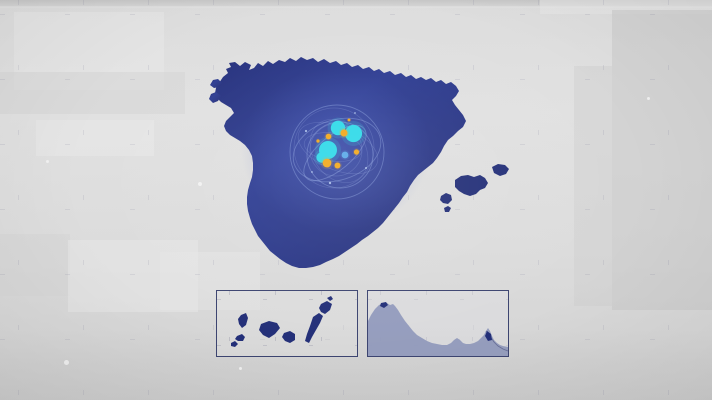  What do you see at coordinates (234, 344) in the screenshot?
I see `island-el-hierro` at bounding box center [234, 344].